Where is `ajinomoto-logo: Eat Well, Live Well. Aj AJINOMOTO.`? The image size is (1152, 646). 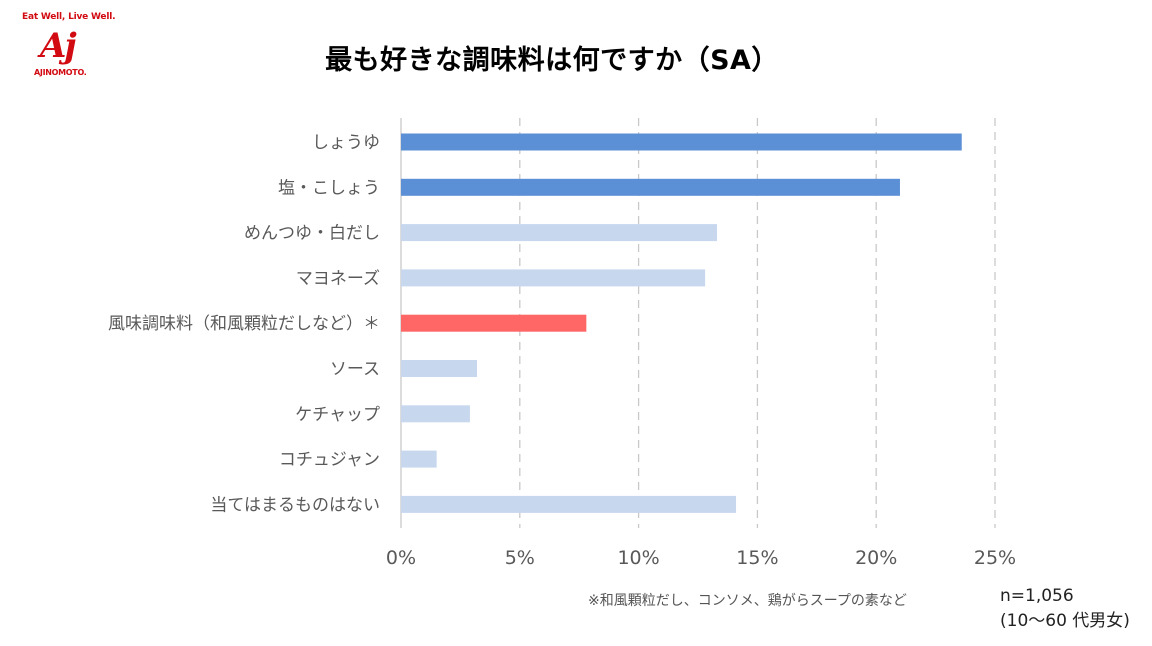
ajinomoto-logo: Eat Well, Live Well. Aj AJINOMOTO. is located at coordinates (72, 47).